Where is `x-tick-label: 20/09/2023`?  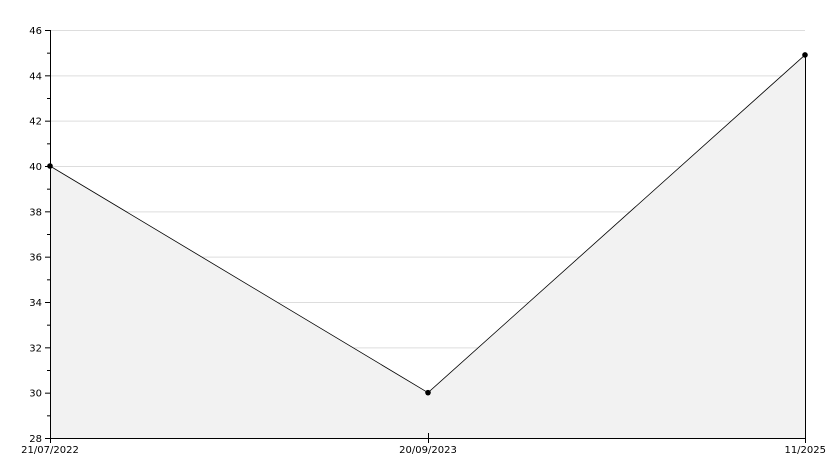 x-tick-label: 20/09/2023 is located at coordinates (428, 450).